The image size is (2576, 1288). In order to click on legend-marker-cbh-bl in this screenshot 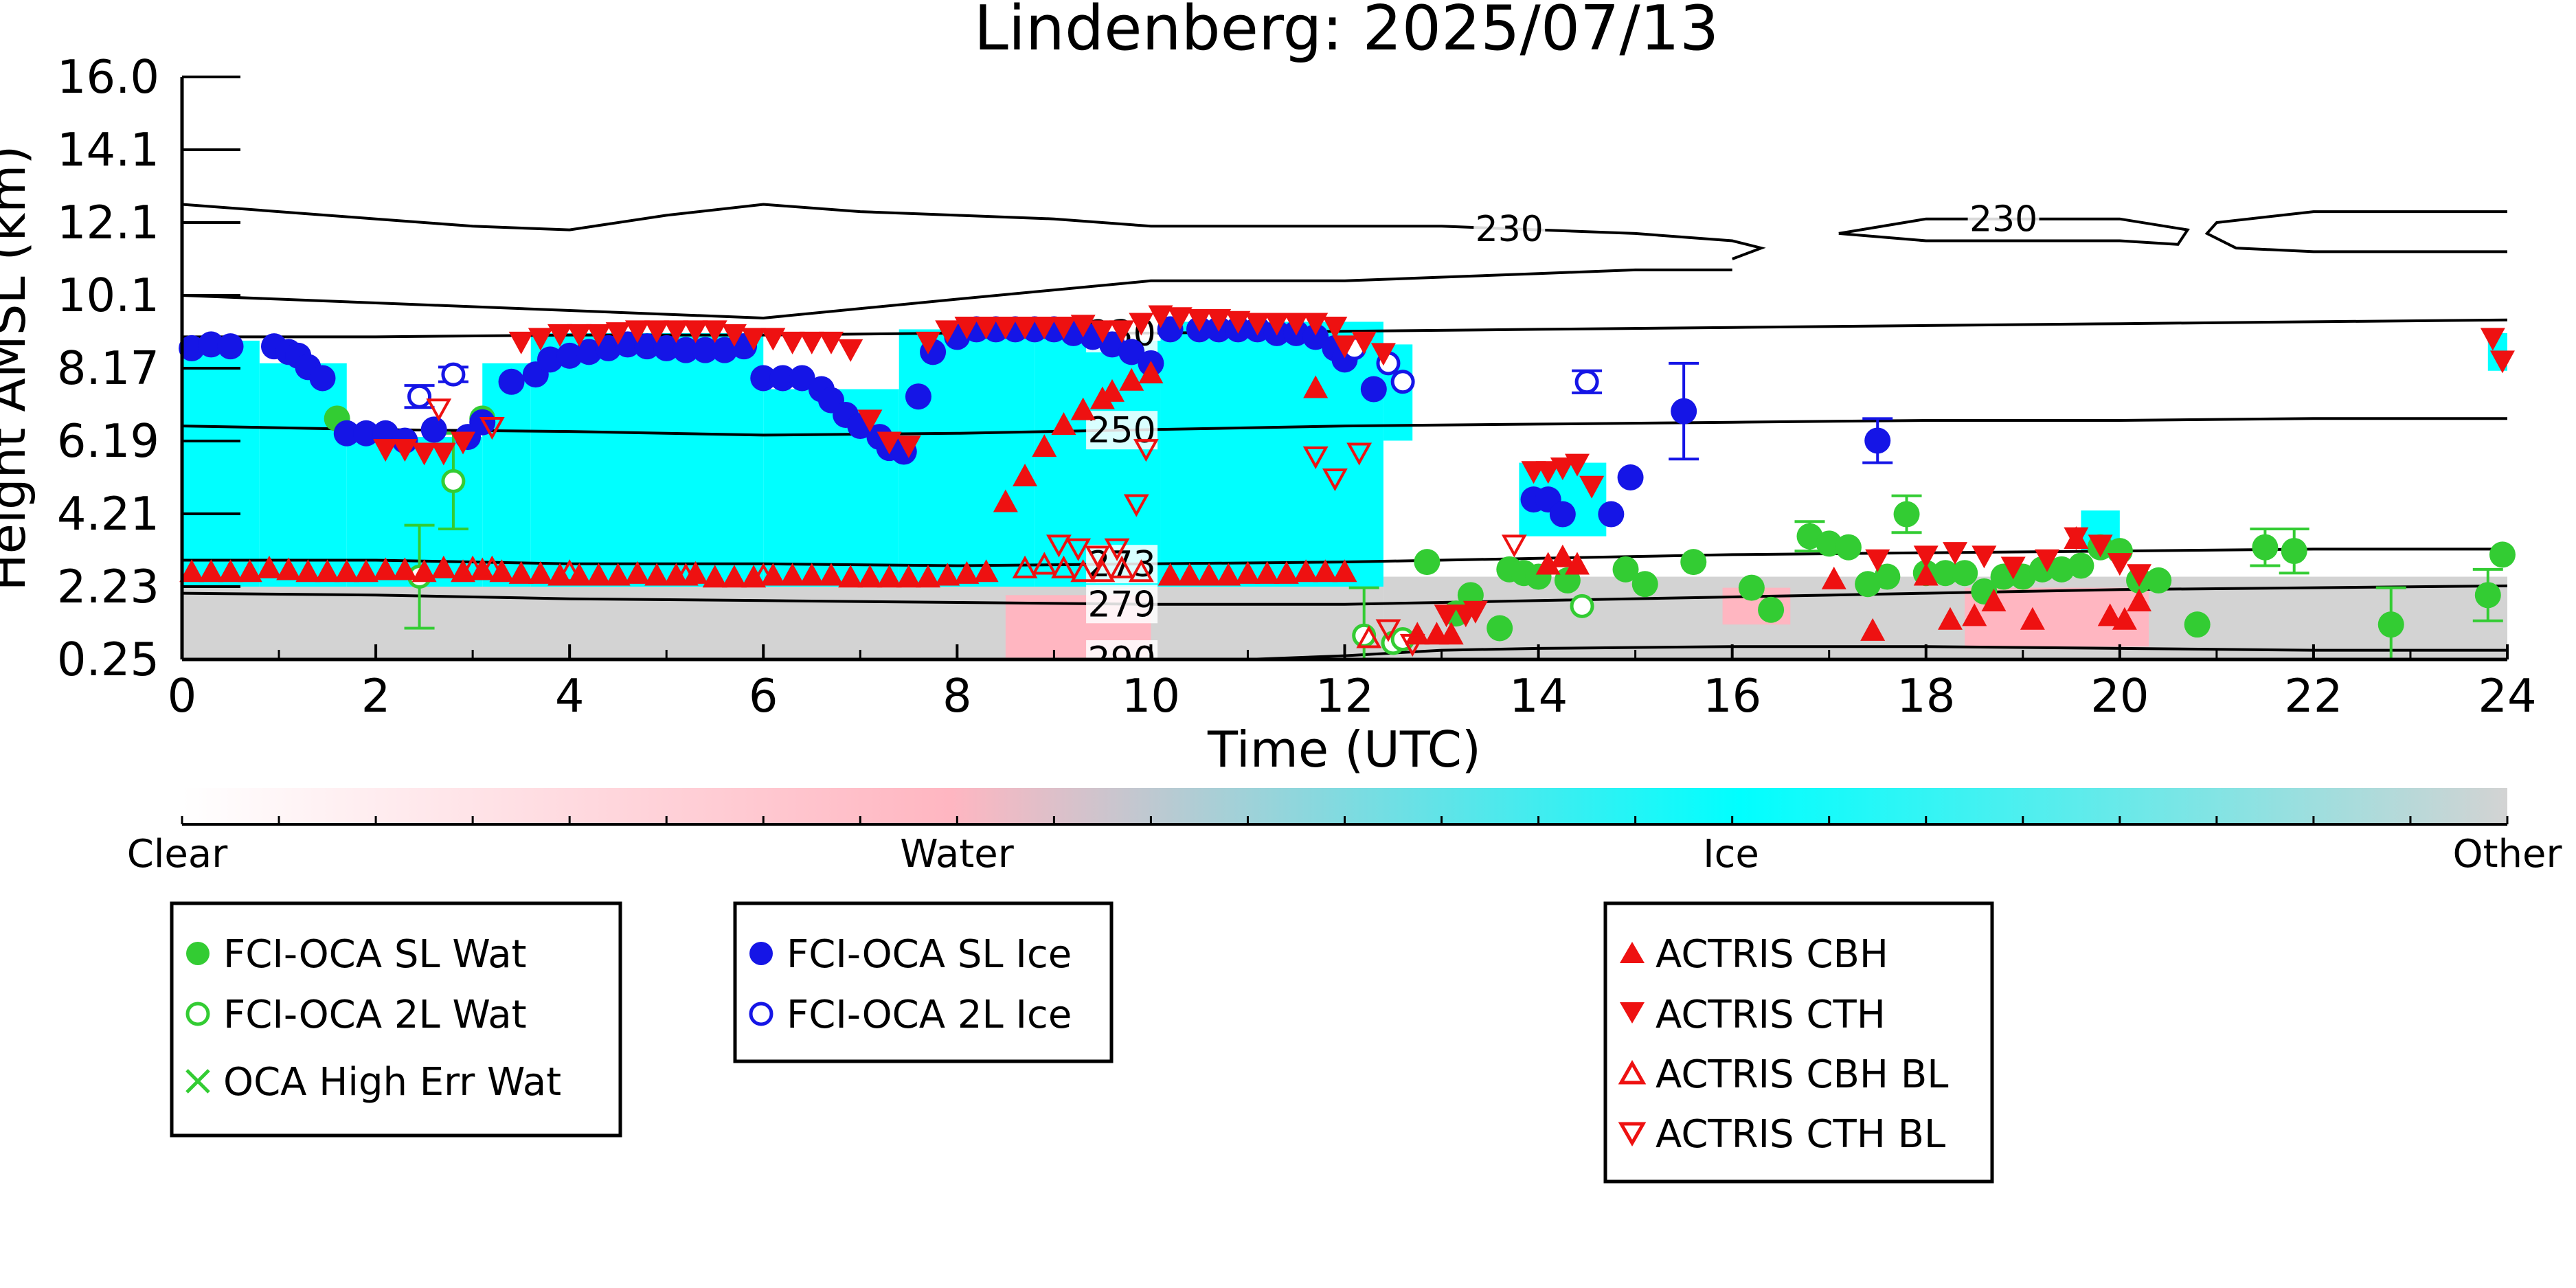, I will do `click(1632, 1072)`.